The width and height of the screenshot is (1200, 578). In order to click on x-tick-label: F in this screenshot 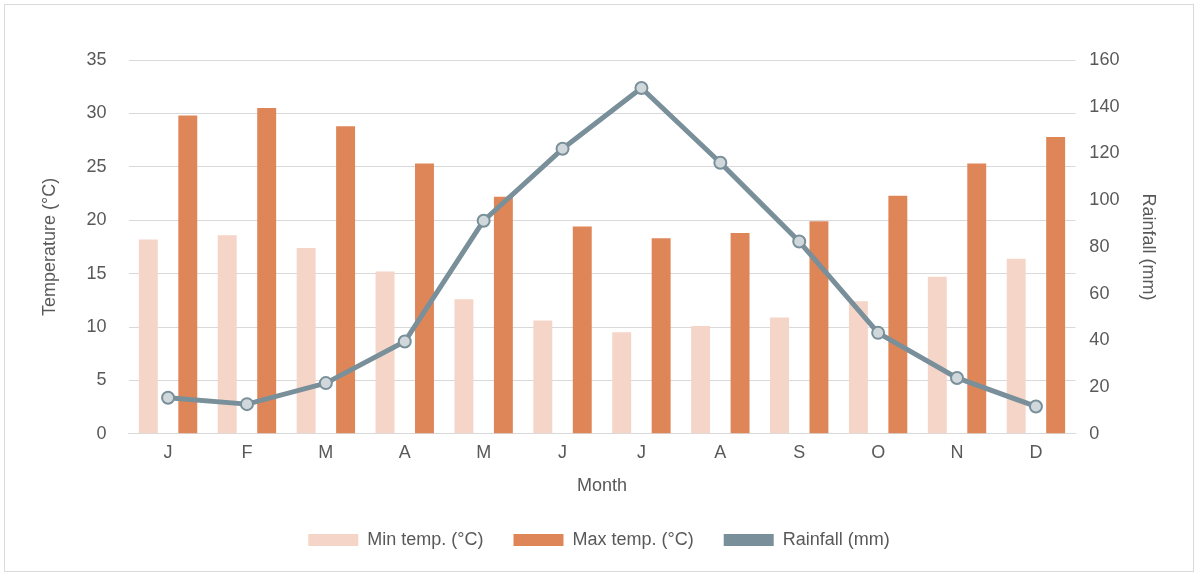, I will do `click(247, 451)`.